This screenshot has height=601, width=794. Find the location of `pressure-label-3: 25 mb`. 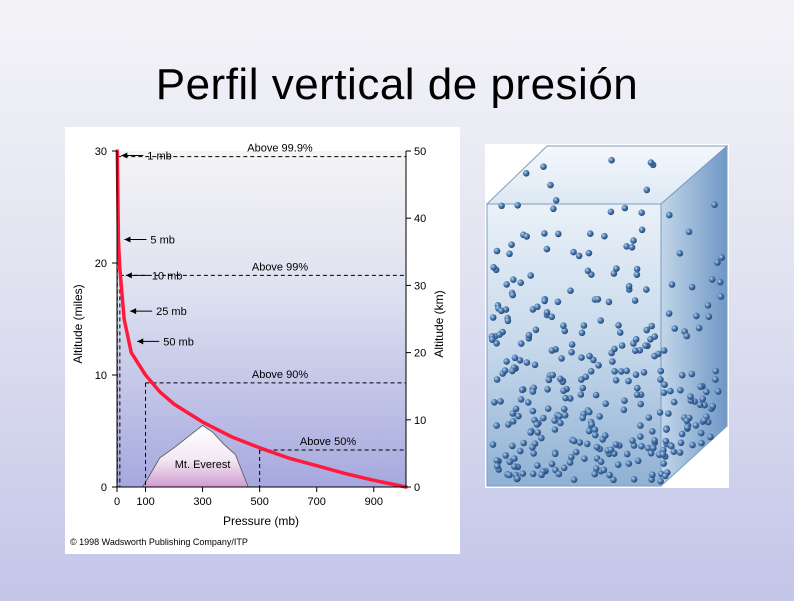

pressure-label-3: 25 mb is located at coordinates (171, 312).